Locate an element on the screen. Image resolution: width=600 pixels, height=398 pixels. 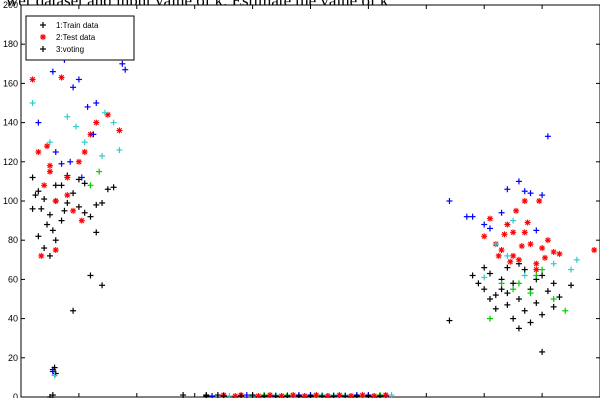
y-tick-label: 0 is located at coordinates (15, 395).